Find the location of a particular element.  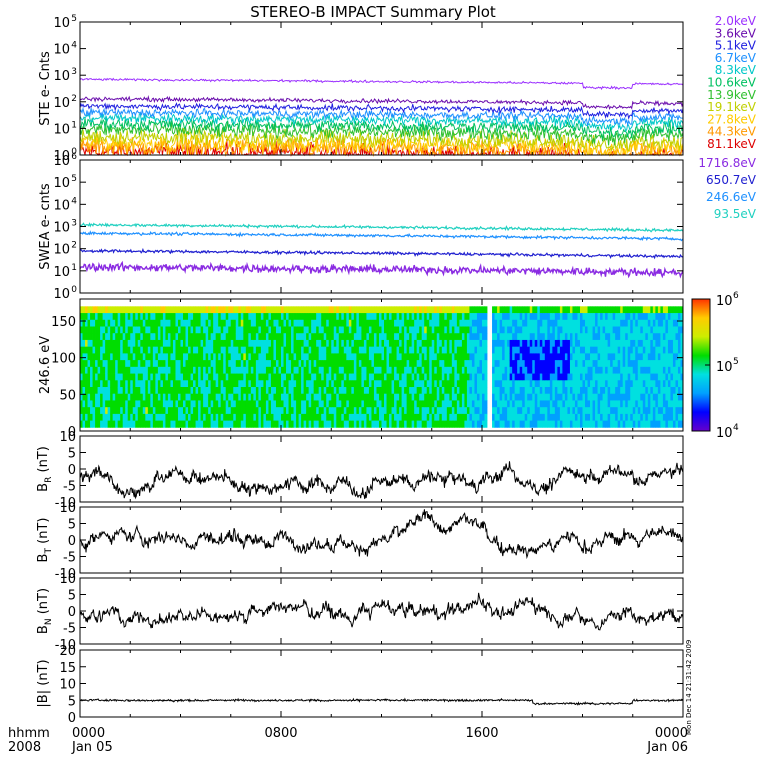

bt-ytick-label: 10 is located at coordinates (67, 508).